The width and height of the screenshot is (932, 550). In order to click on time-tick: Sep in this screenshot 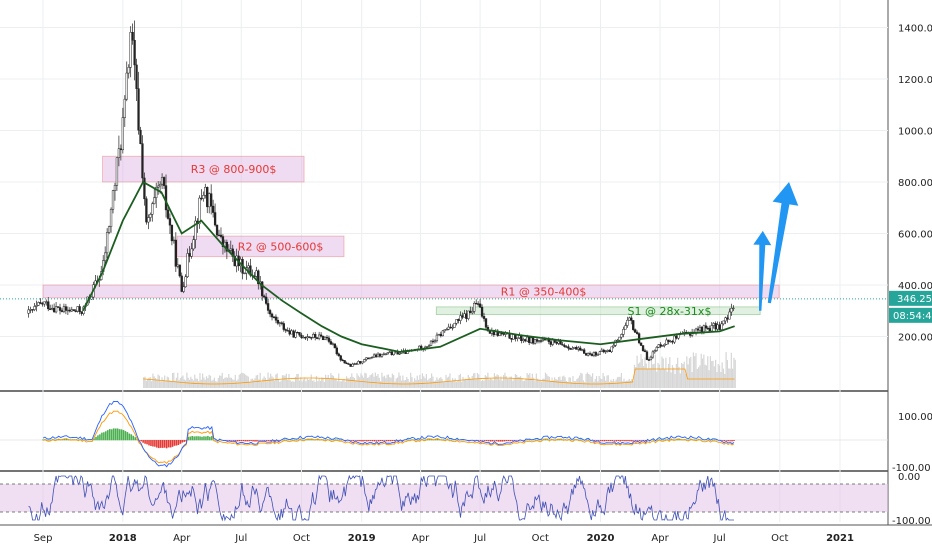, I will do `click(43, 538)`.